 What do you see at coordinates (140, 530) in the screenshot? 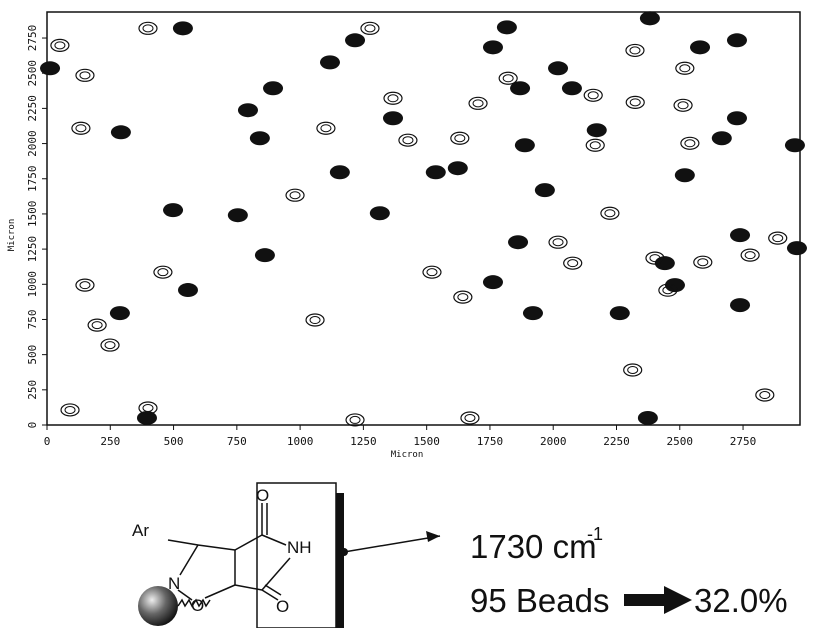
I see `chem-label: Ar` at bounding box center [140, 530].